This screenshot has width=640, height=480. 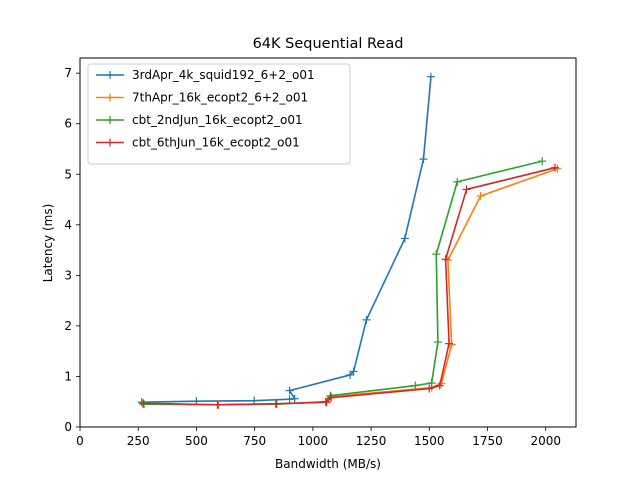 I want to click on legend-item: 7thApr_16k_ecopt2_6+2_o01, so click(x=202, y=98).